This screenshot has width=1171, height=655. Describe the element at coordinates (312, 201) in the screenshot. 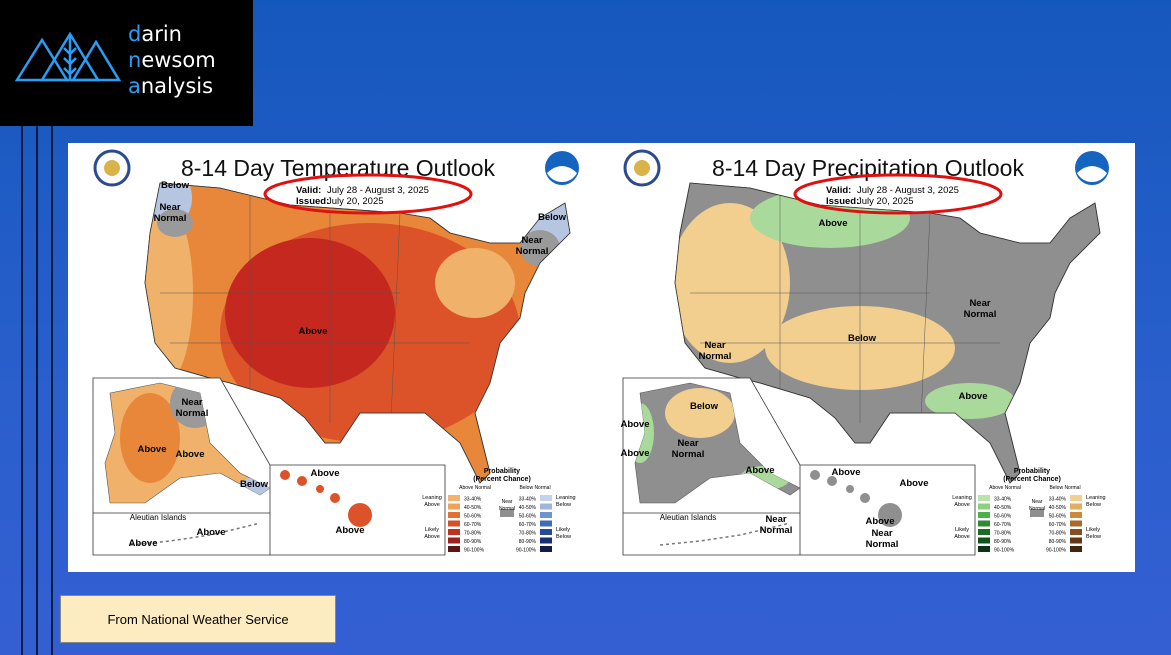

I see `issued-label: Issued:` at that location.